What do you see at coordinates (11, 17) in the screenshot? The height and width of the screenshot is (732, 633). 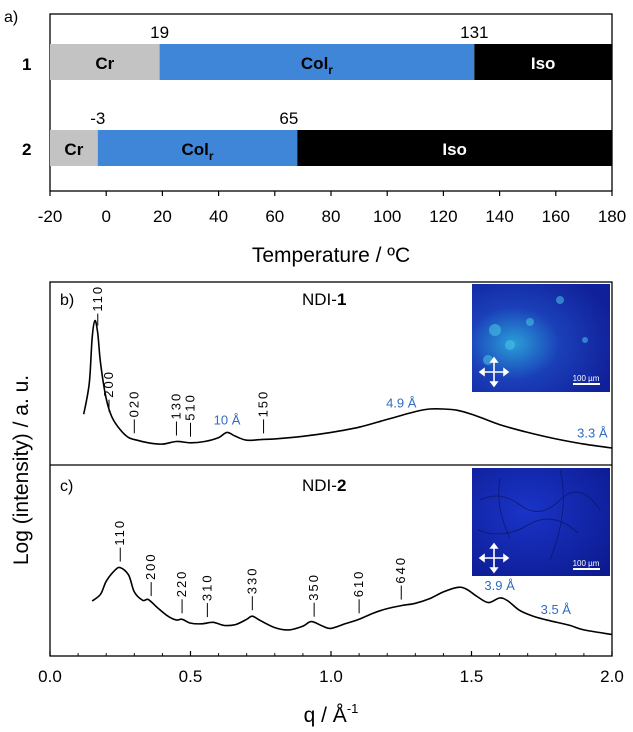 I see `panel-a-label: a)` at bounding box center [11, 17].